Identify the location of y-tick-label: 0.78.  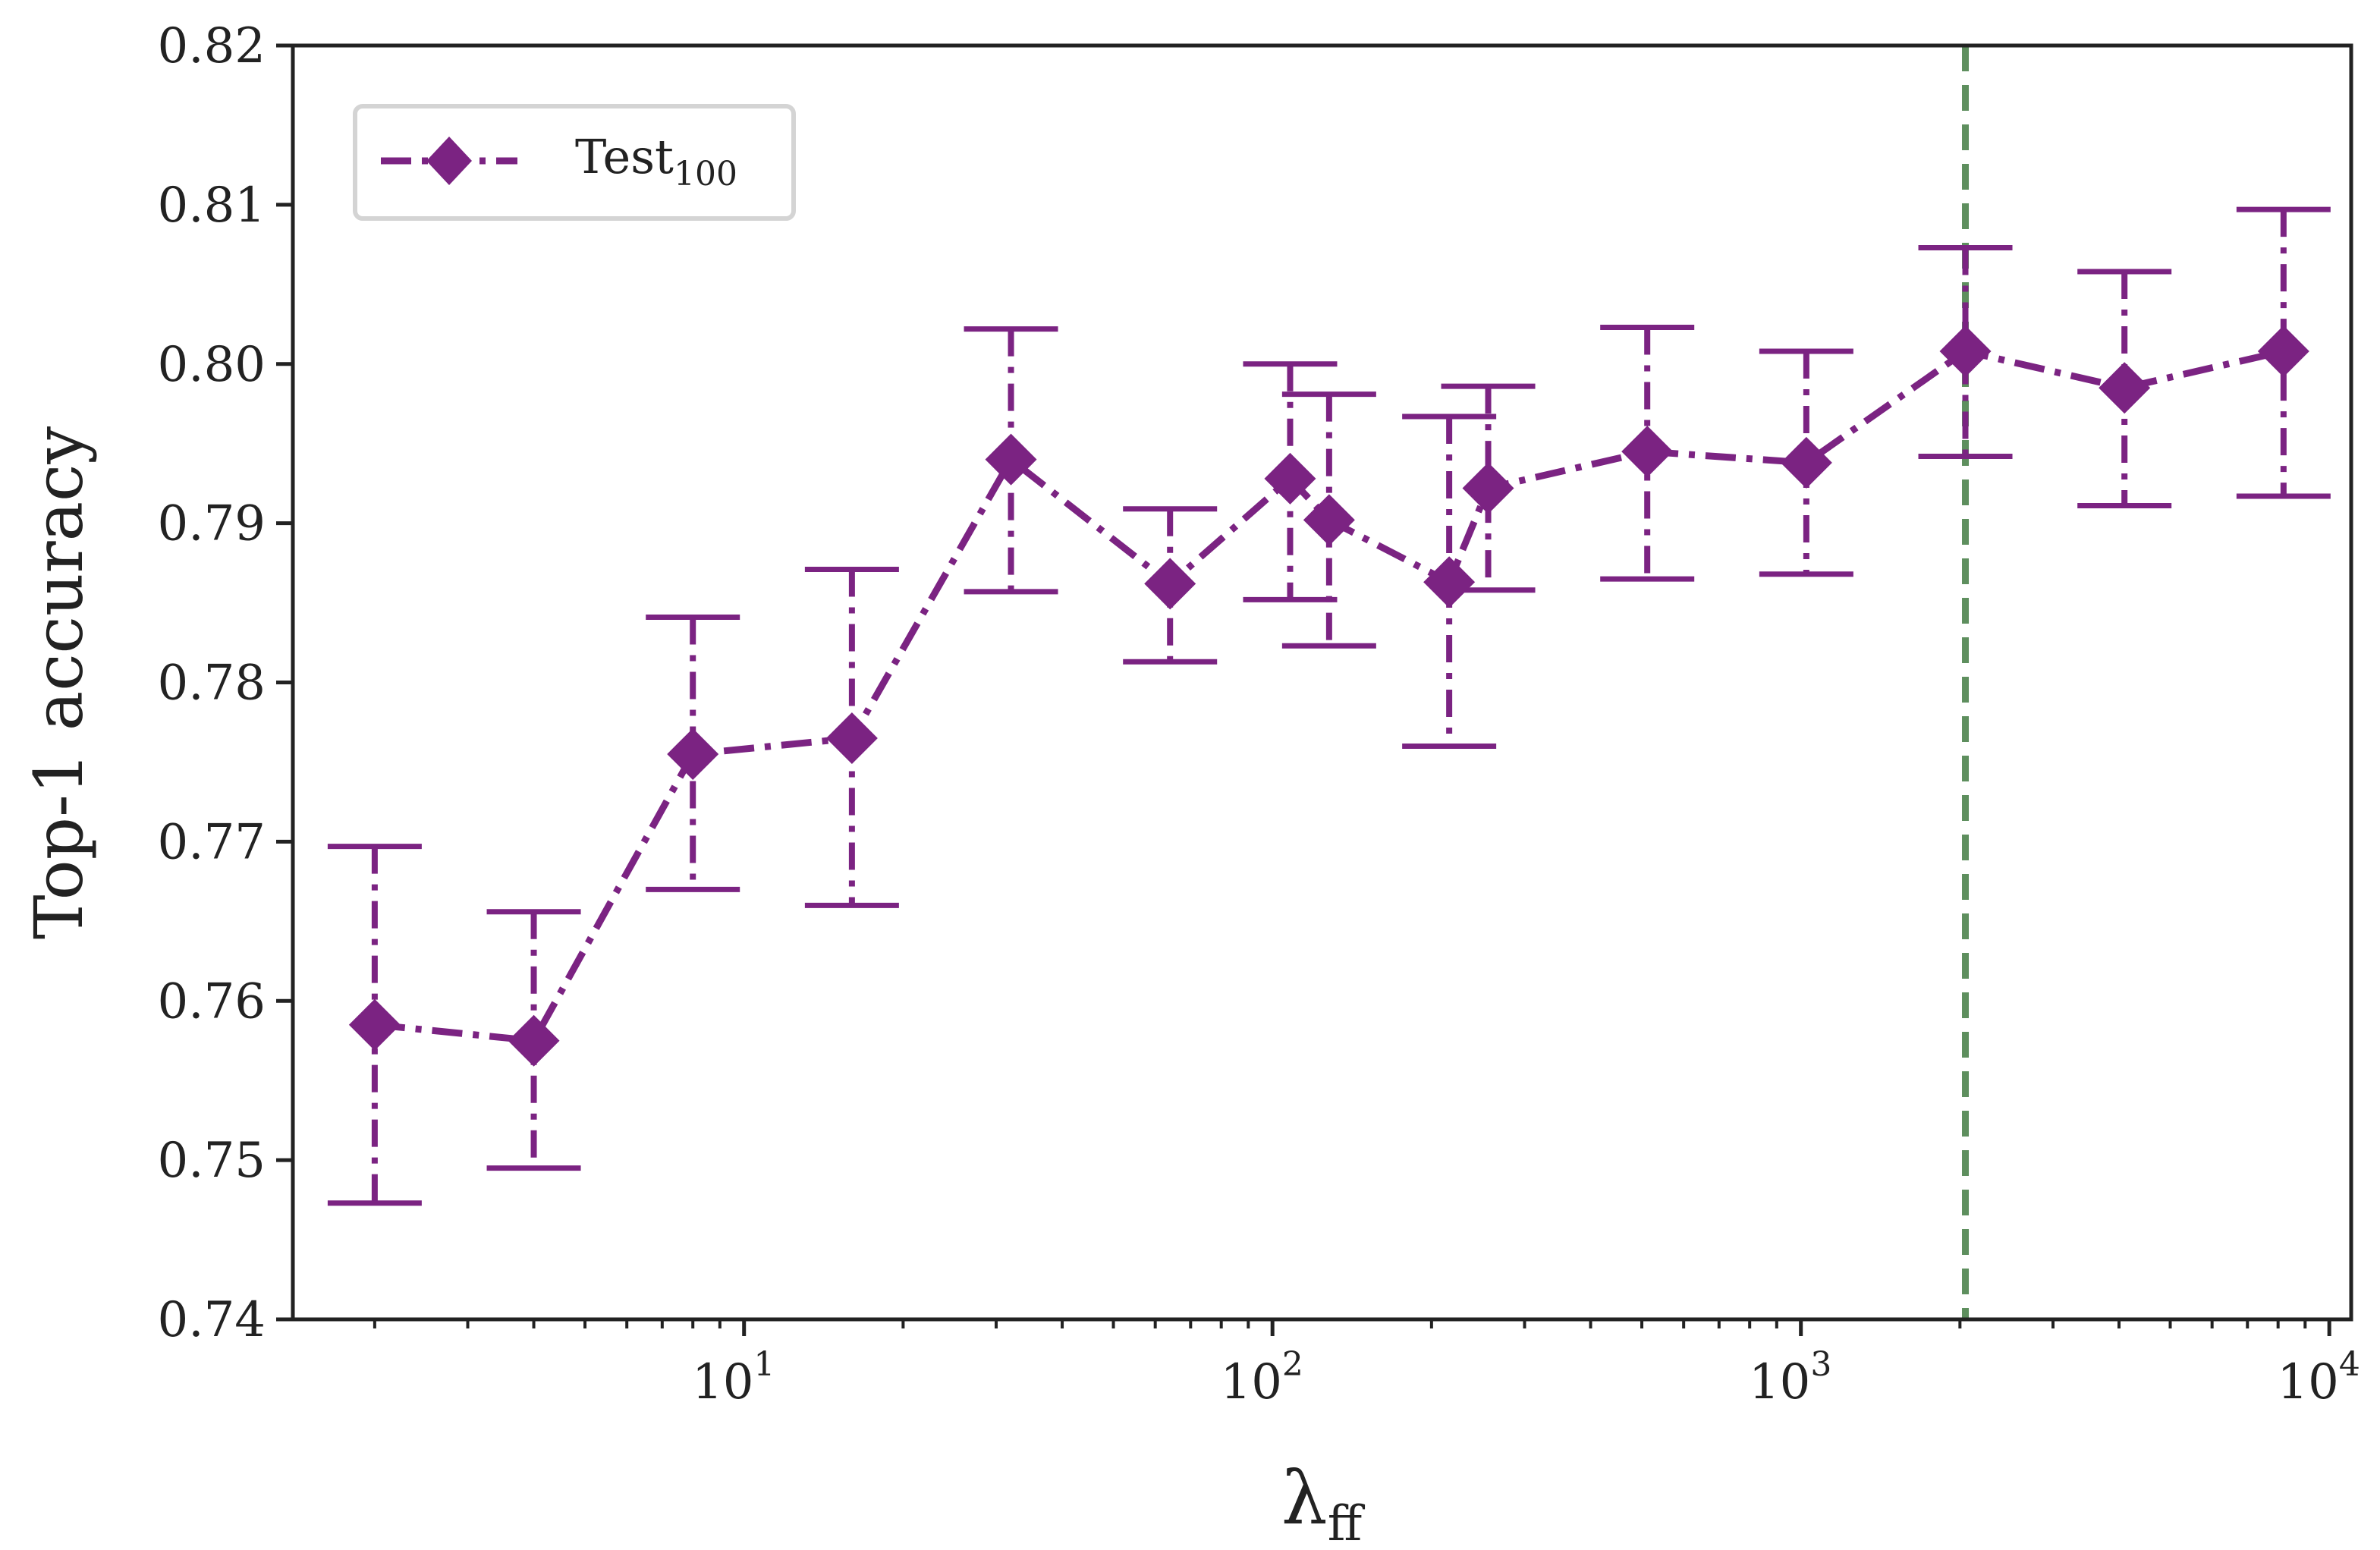
(212, 684).